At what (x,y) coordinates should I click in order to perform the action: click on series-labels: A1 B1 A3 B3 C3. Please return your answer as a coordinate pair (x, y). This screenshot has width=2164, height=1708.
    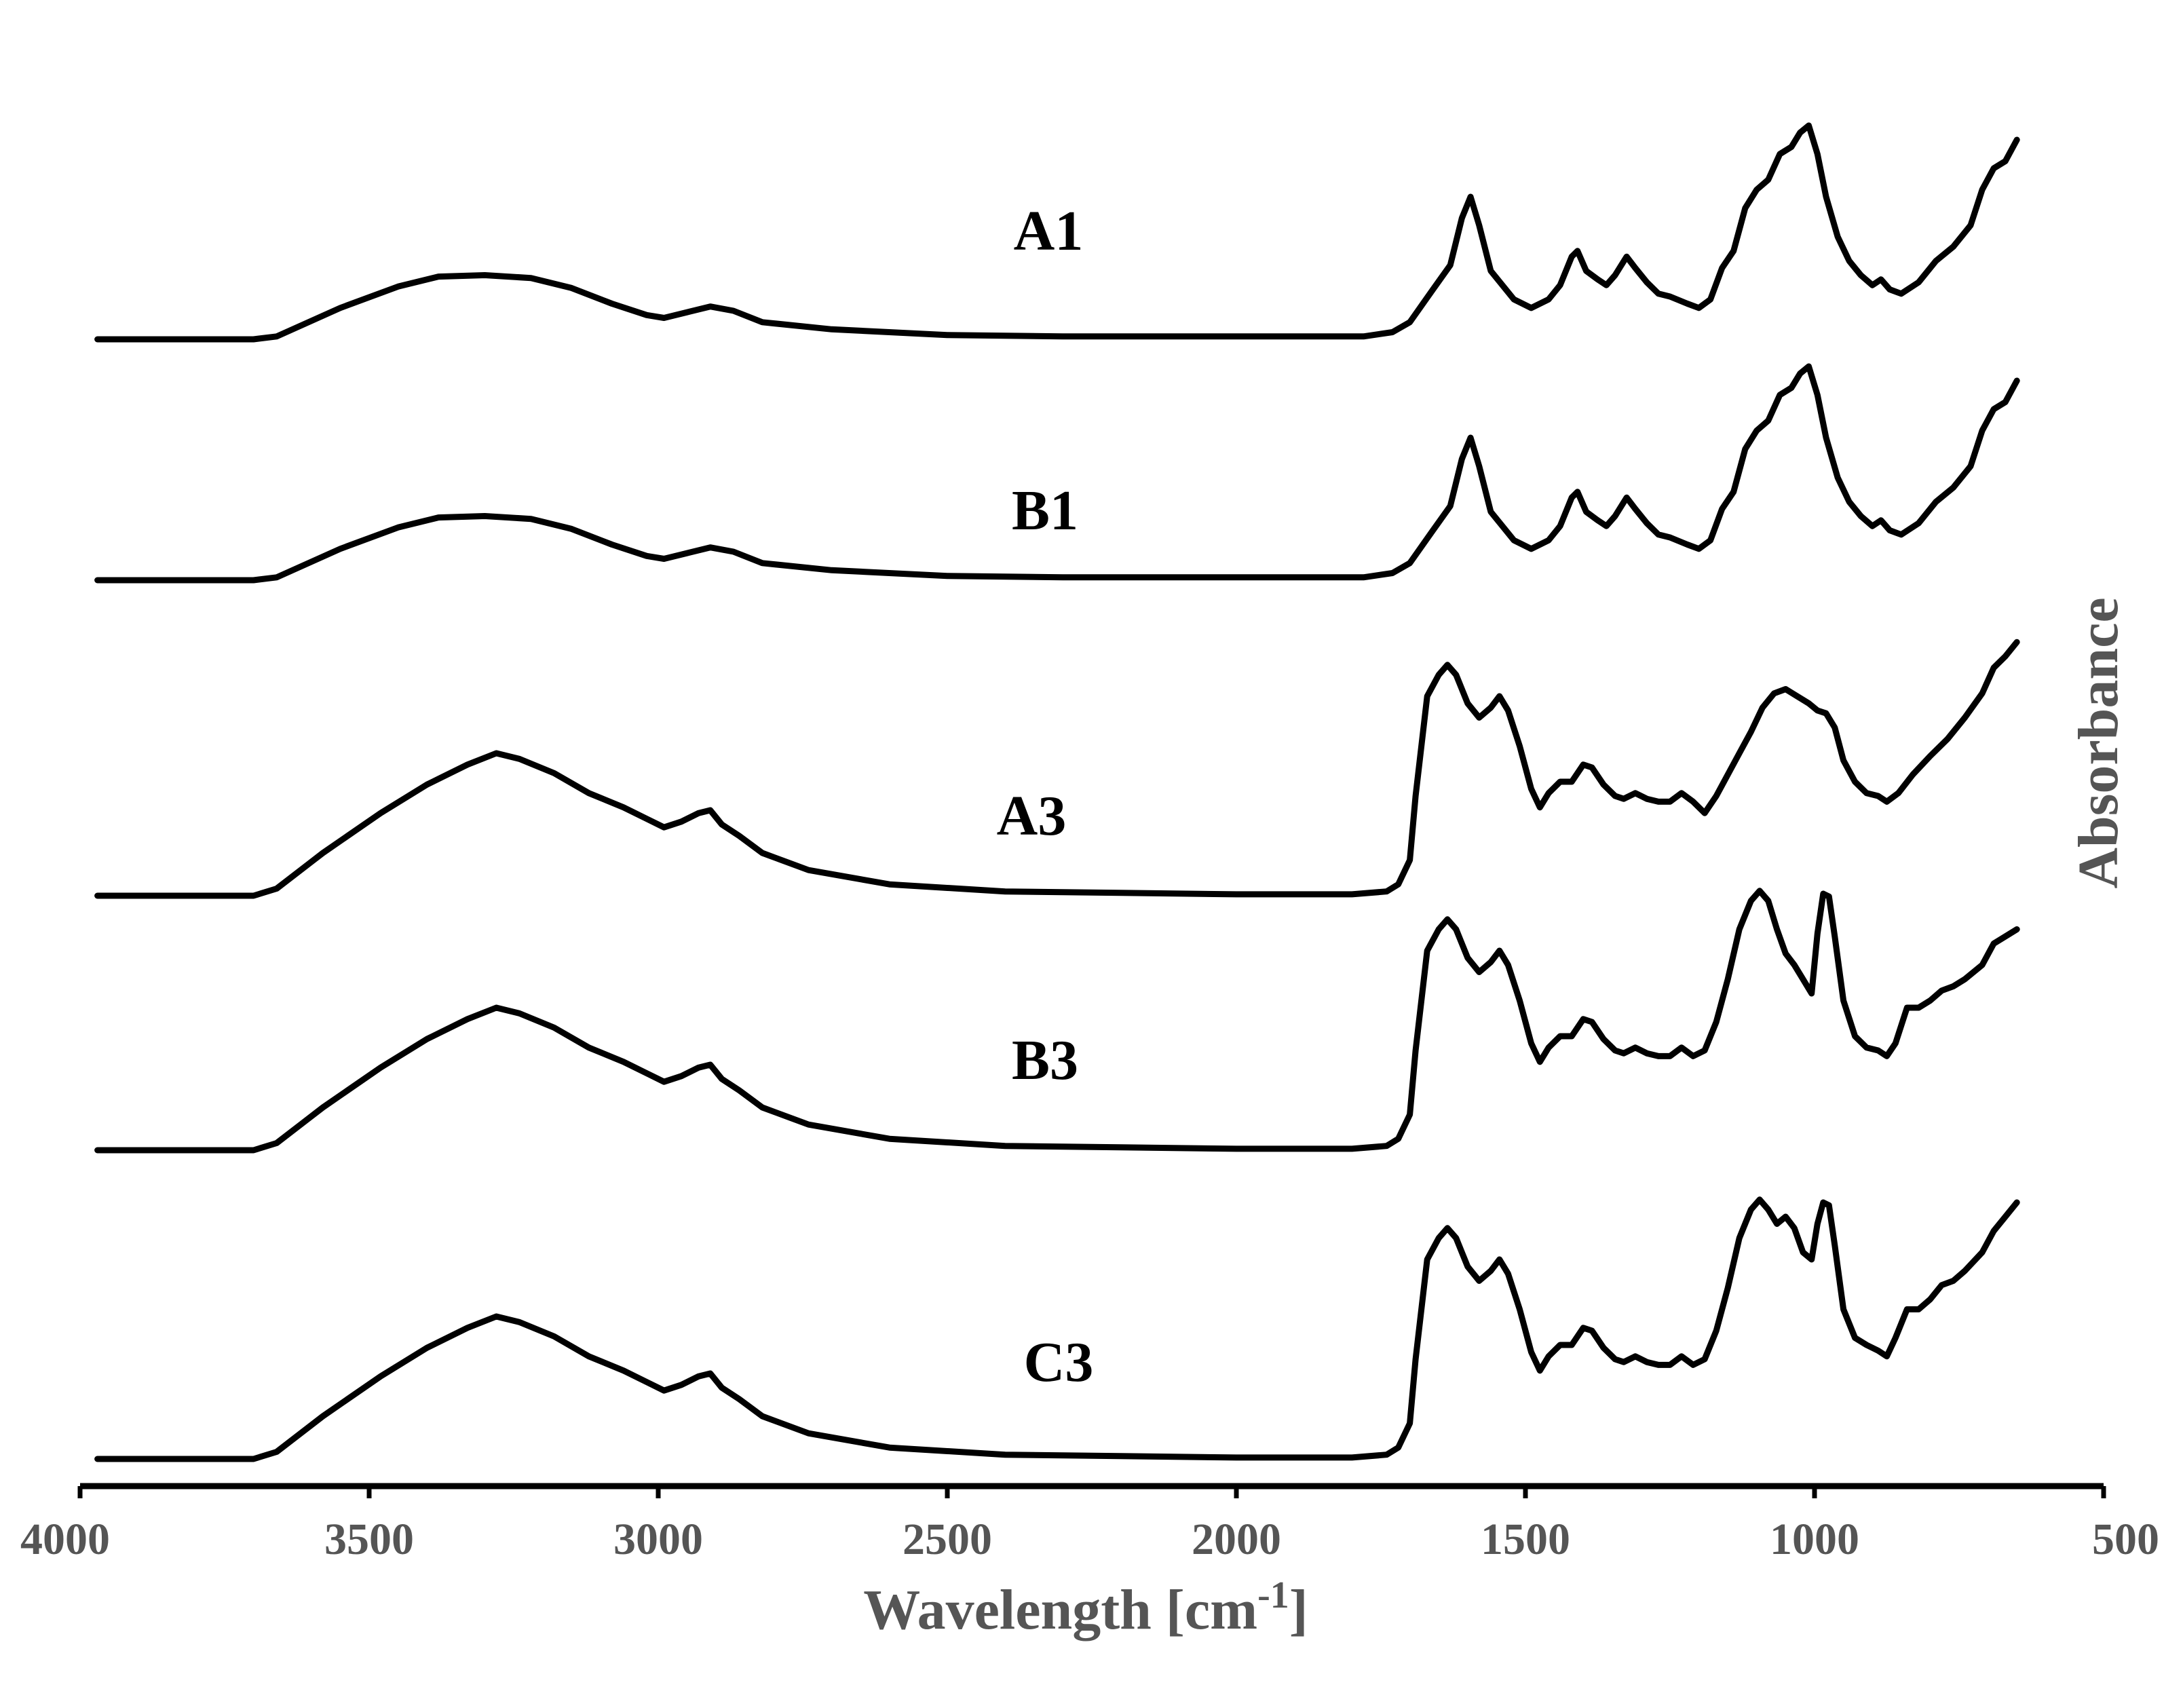
    Looking at the image, I should click on (1045, 797).